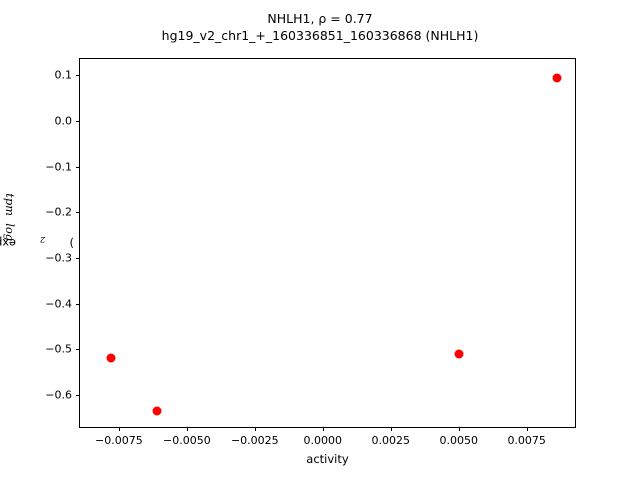 The width and height of the screenshot is (640, 480). What do you see at coordinates (323, 440) in the screenshot?
I see `x-tick-label: 0.0000` at bounding box center [323, 440].